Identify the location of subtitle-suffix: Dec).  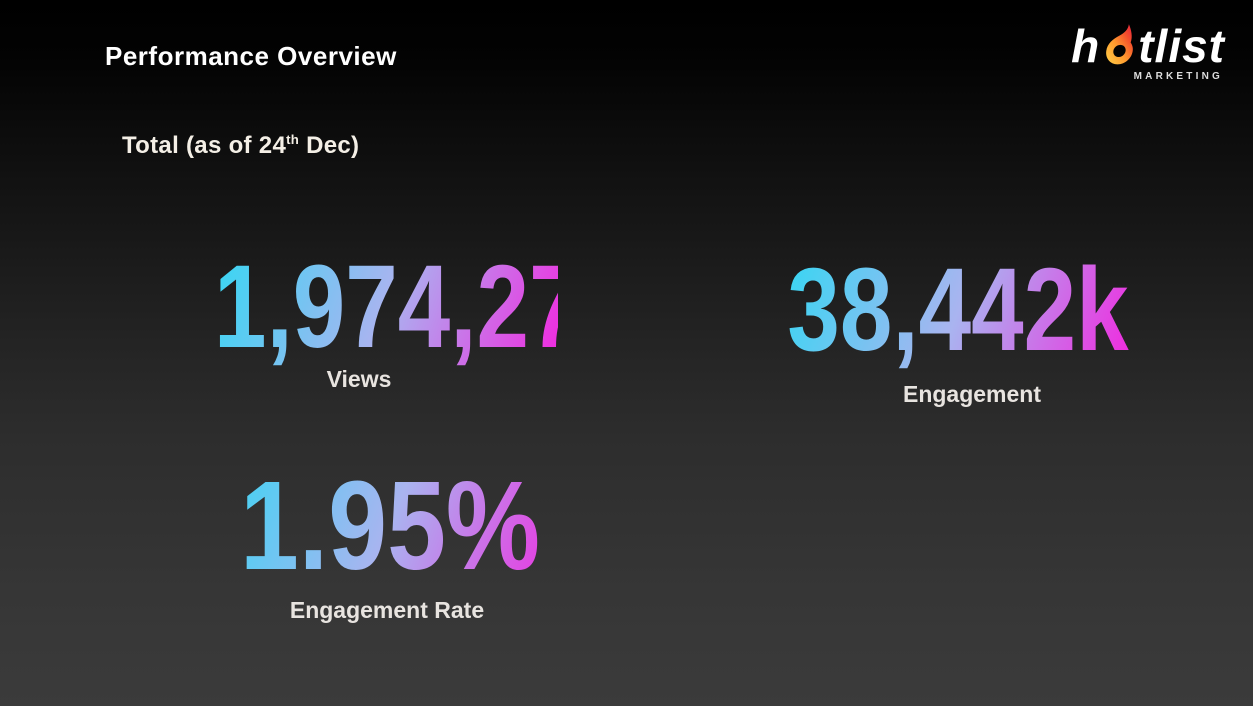
(329, 145).